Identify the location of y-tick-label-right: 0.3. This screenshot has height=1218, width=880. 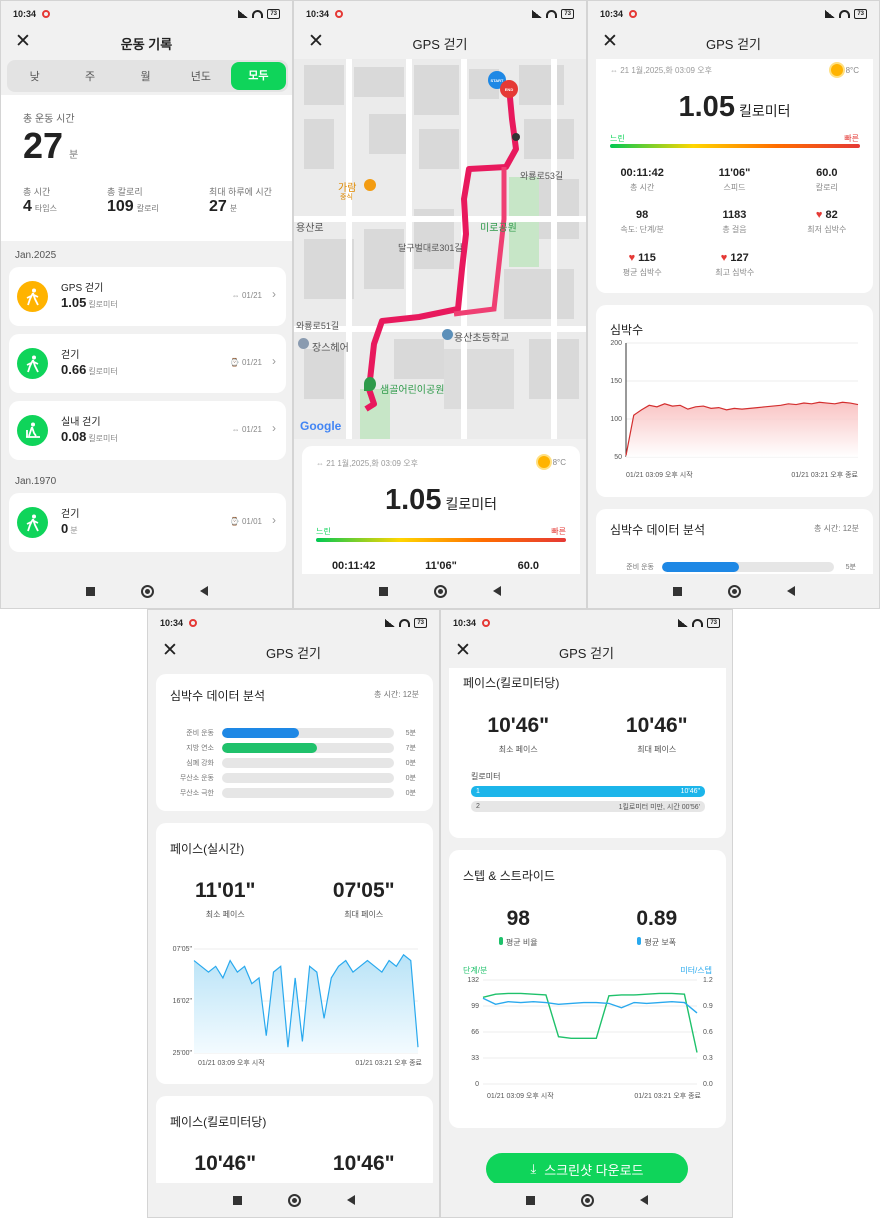
(708, 1058).